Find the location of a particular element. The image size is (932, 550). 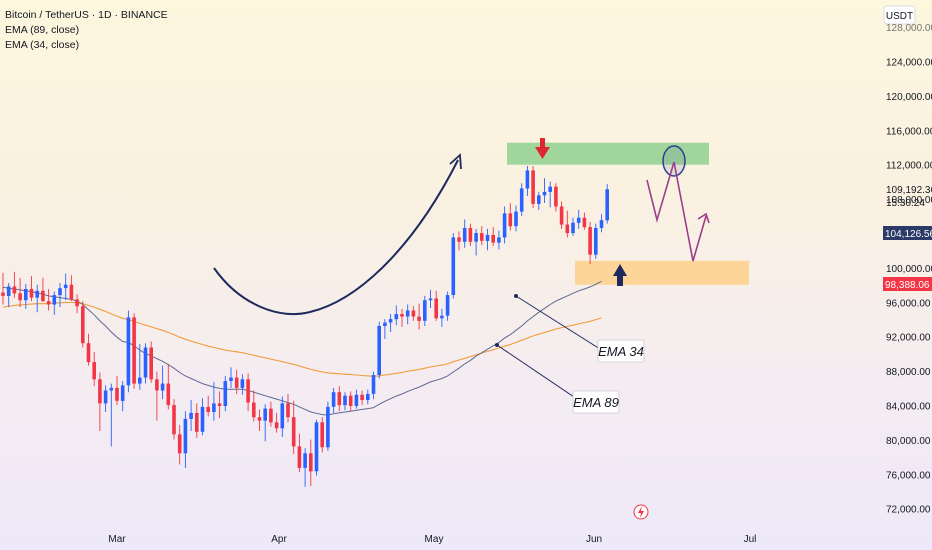

y-tick-label: 92,000.00 is located at coordinates (908, 338).